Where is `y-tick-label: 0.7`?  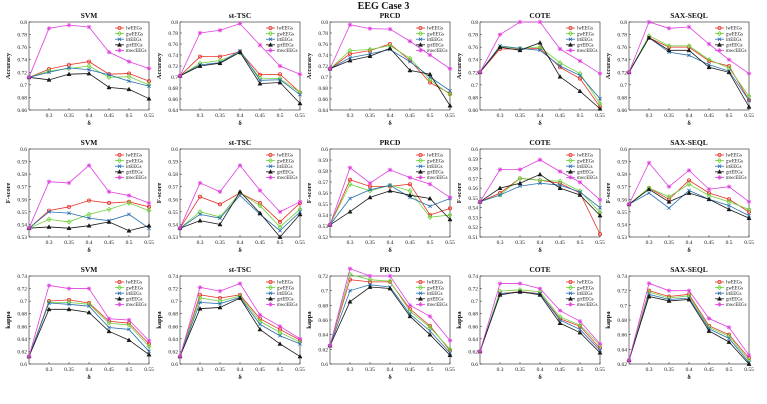 y-tick-label: 0.7 is located at coordinates (174, 302).